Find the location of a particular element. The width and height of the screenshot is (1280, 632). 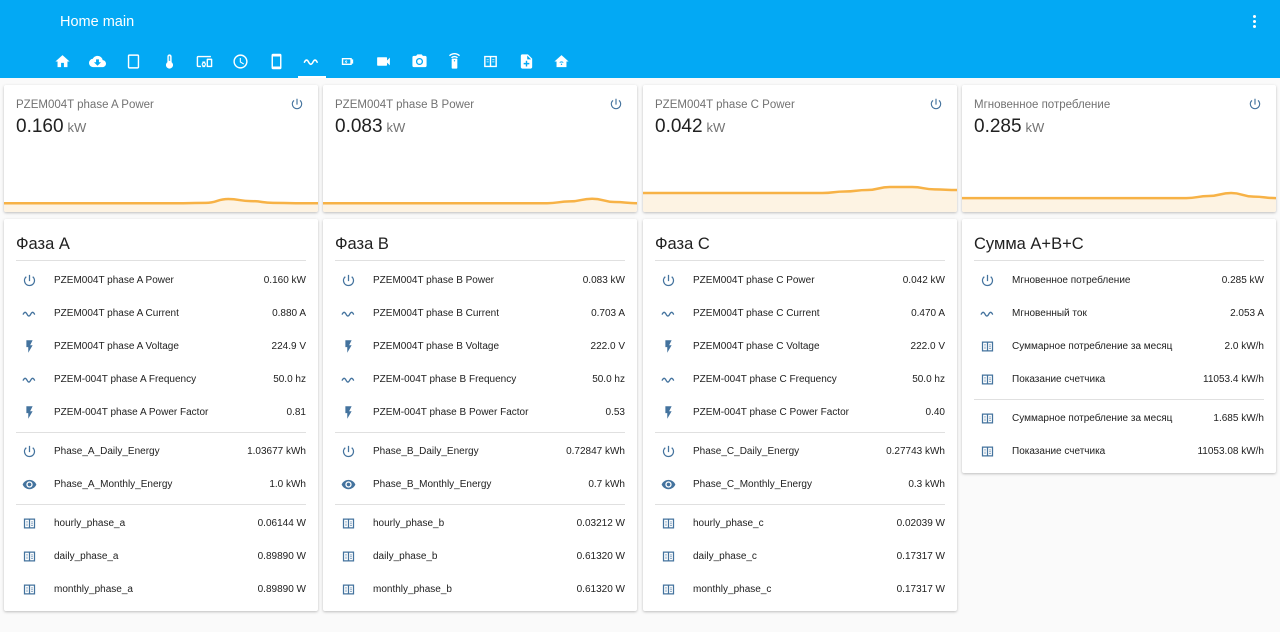

entity-row: Phase_A_Monthly_Energy 1.0 kWh is located at coordinates (161, 484).